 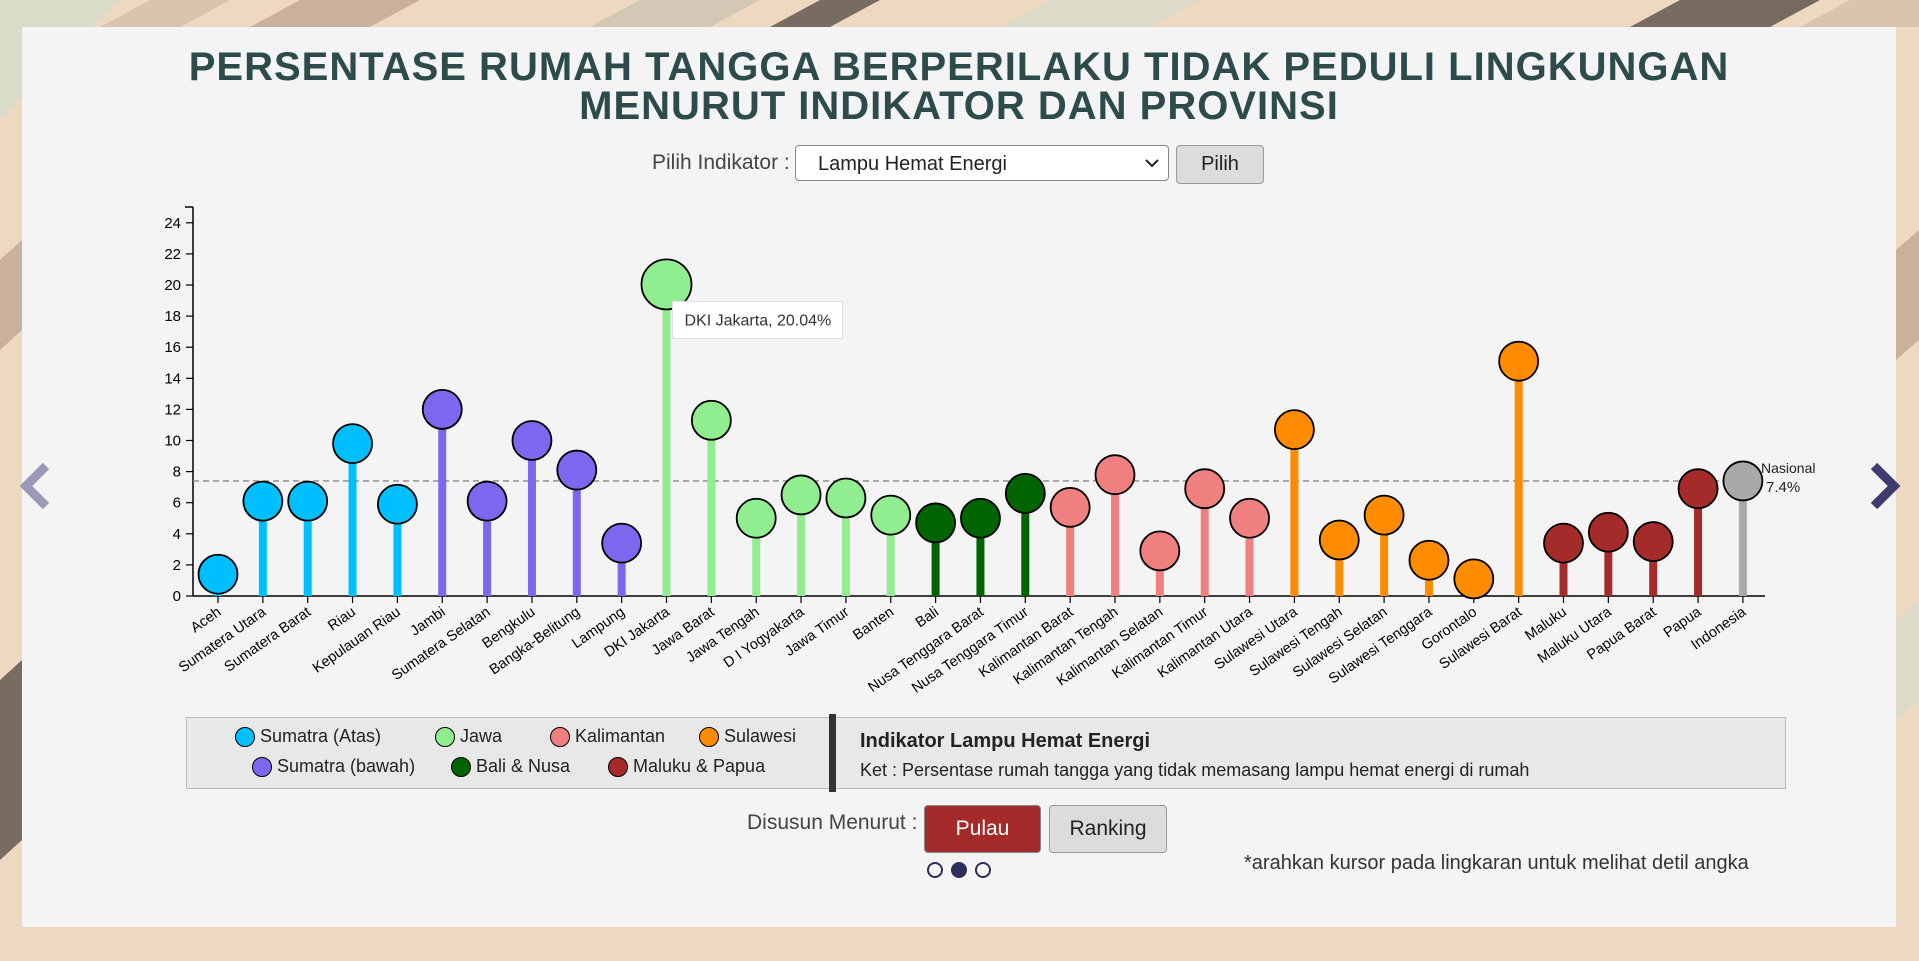 I want to click on y-tick-label: 10, so click(x=172, y=441).